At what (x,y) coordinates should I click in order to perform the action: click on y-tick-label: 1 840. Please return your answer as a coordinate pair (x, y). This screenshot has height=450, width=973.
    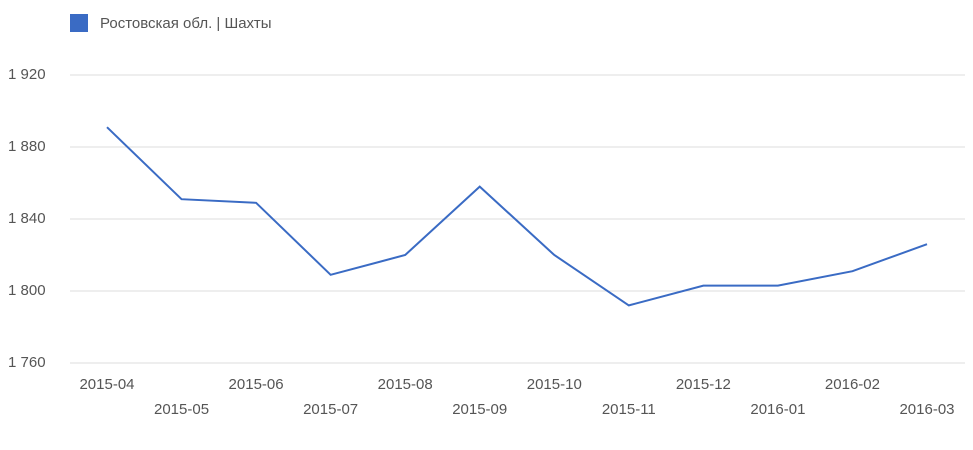
    Looking at the image, I should click on (27, 218).